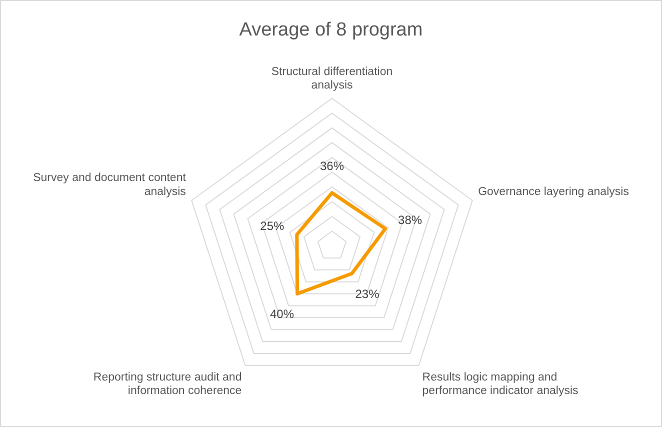 Image resolution: width=662 pixels, height=427 pixels. What do you see at coordinates (272, 225) in the screenshot?
I see `text: 25%` at bounding box center [272, 225].